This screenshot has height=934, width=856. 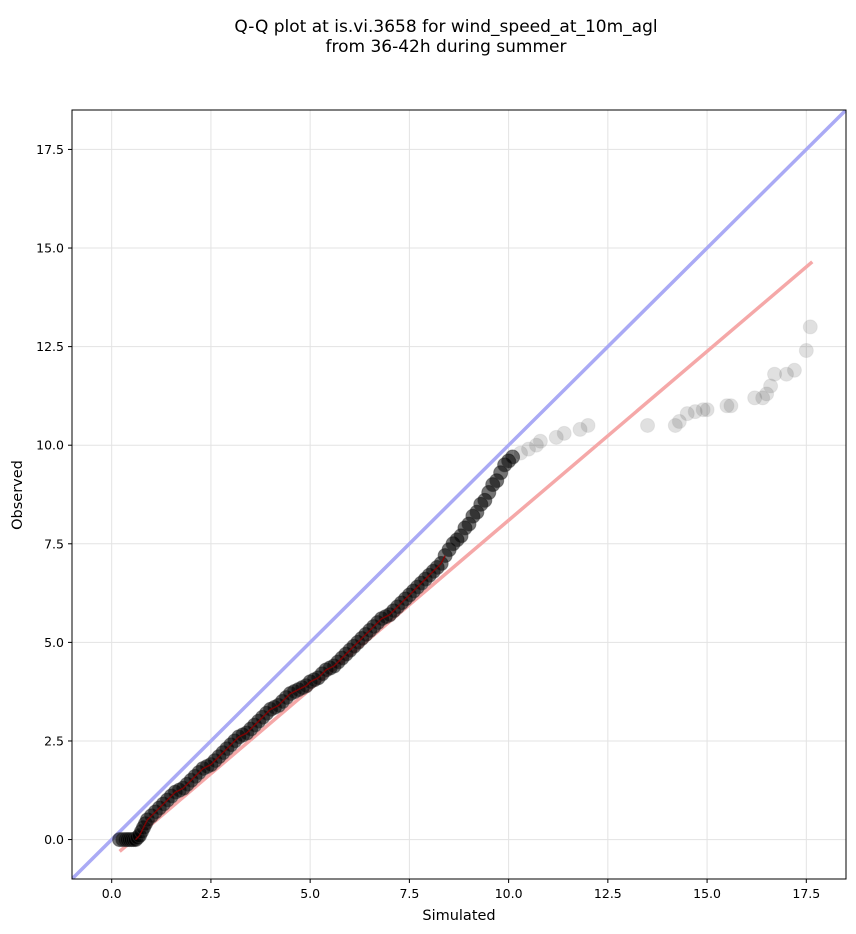 What do you see at coordinates (806, 893) in the screenshot?
I see `x-tick-label-7: 17.5` at bounding box center [806, 893].